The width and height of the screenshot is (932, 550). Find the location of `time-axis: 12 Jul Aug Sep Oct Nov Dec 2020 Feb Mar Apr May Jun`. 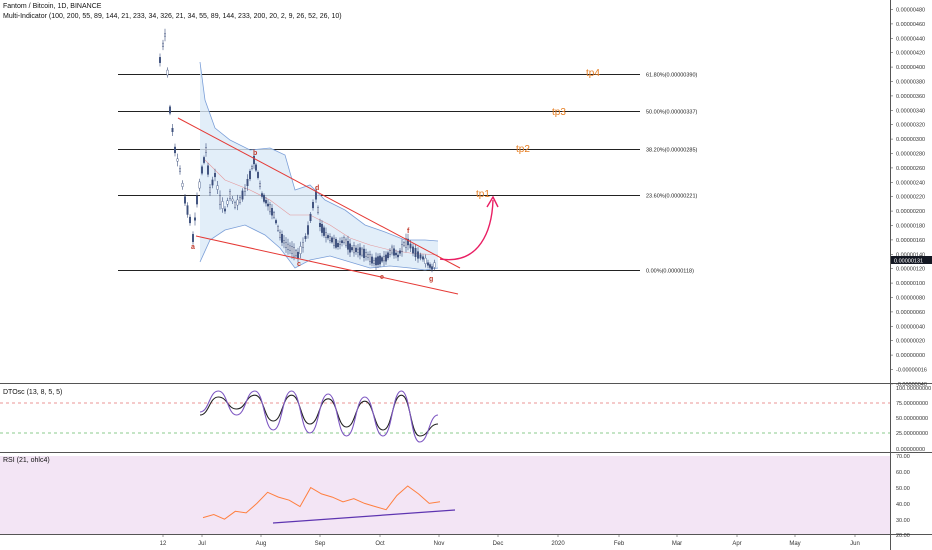

time-axis: 12 Jul Aug Sep Oct Nov Dec 2020 Feb Mar Apr May Jun is located at coordinates (510, 540).